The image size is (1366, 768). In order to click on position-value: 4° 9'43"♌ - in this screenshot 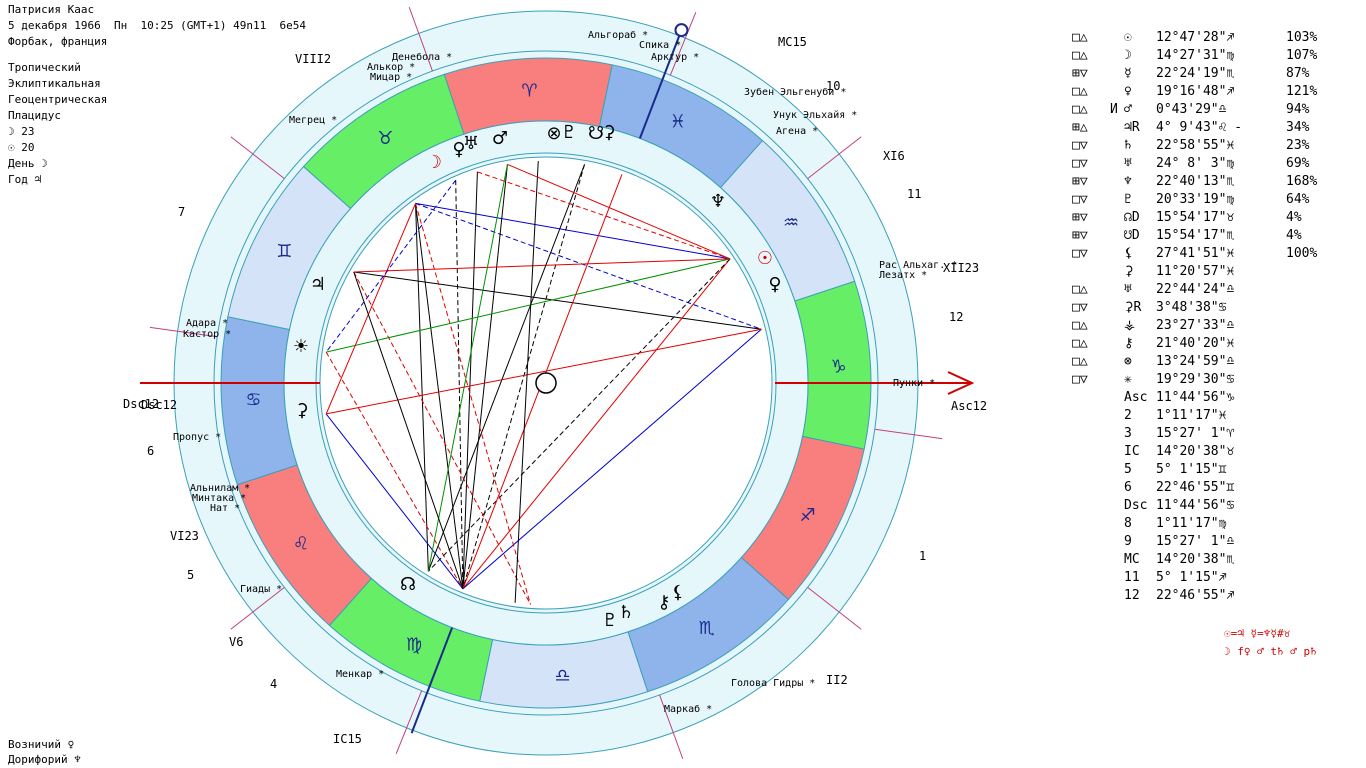, I will do `click(1199, 127)`.